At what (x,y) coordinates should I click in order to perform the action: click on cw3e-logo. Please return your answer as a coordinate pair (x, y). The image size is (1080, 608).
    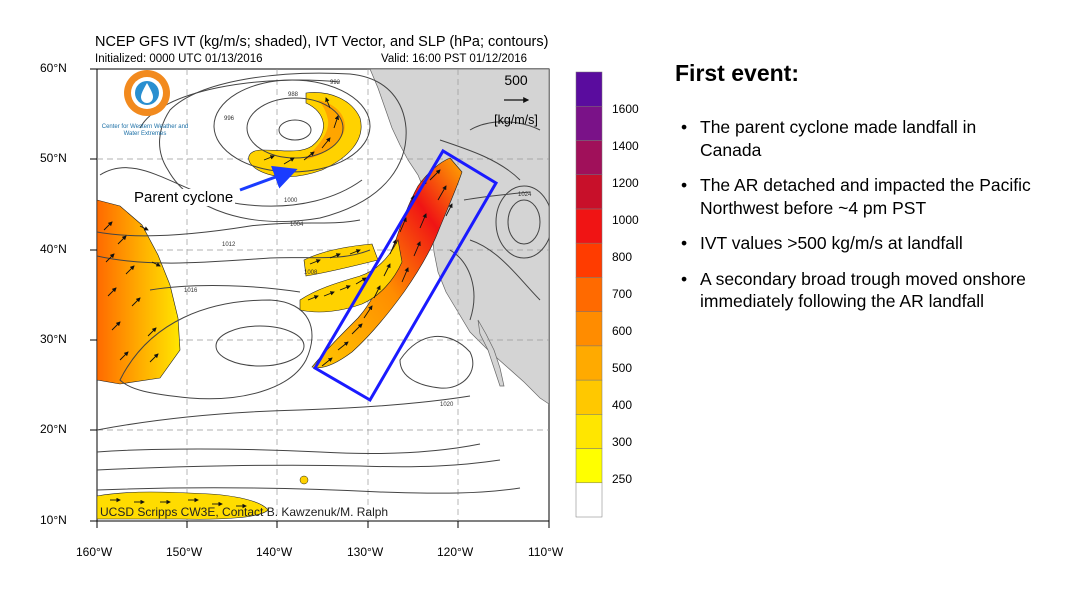
    Looking at the image, I should click on (147, 93).